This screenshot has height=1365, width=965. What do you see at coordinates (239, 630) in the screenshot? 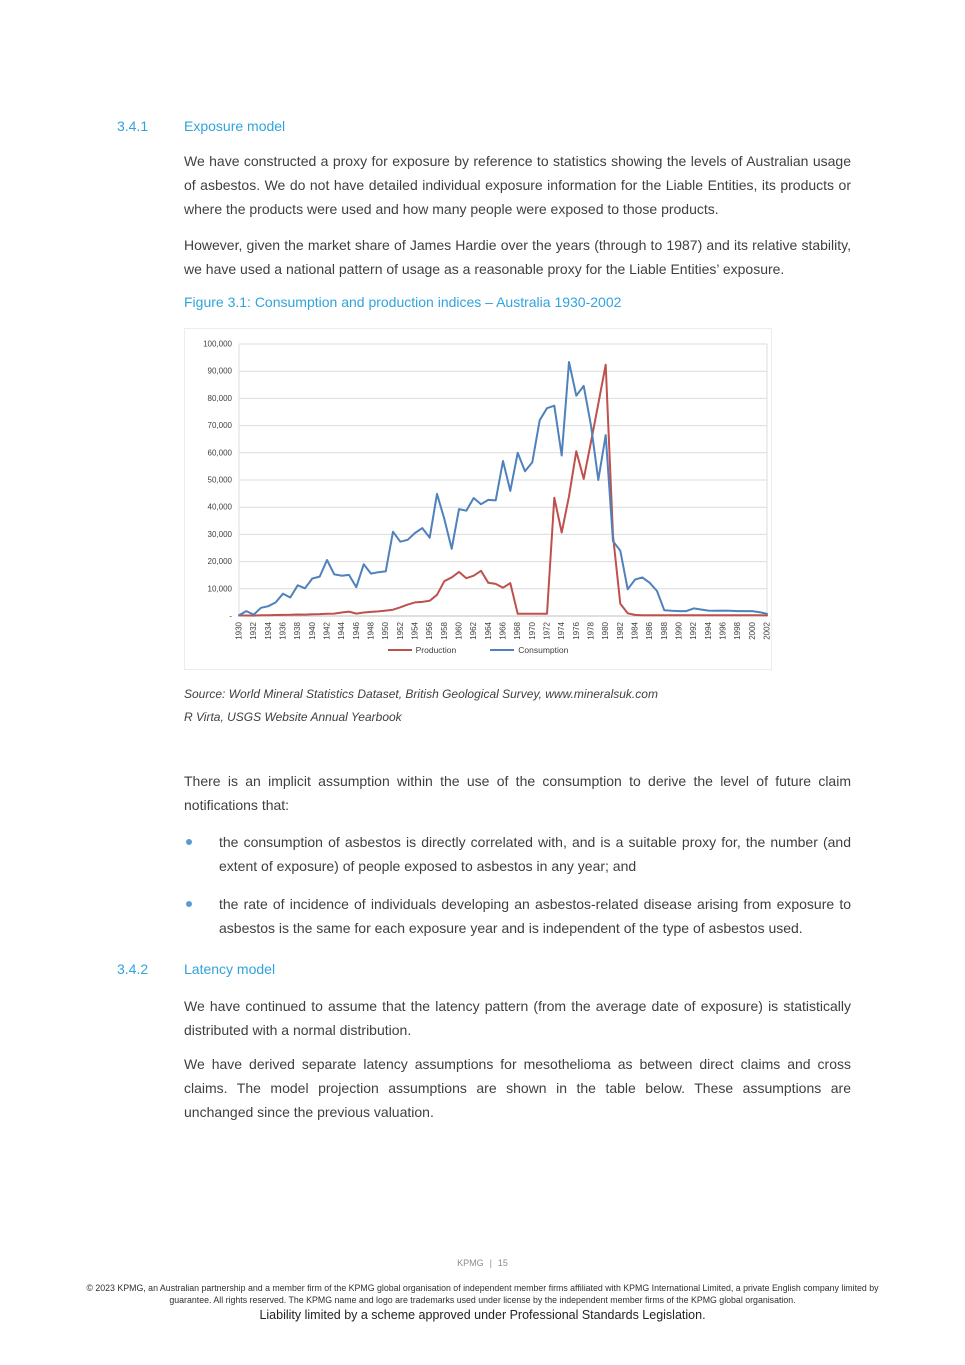
I see `svg-text: 1930` at bounding box center [239, 630].